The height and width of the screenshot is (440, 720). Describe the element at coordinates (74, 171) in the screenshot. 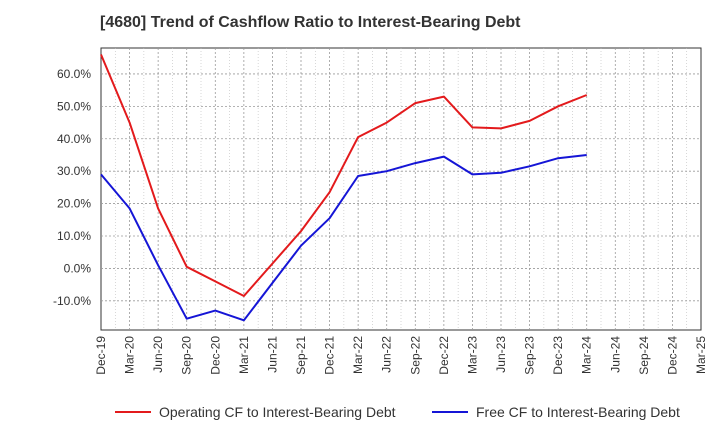

I see `y-tick-label: 30.0%` at that location.